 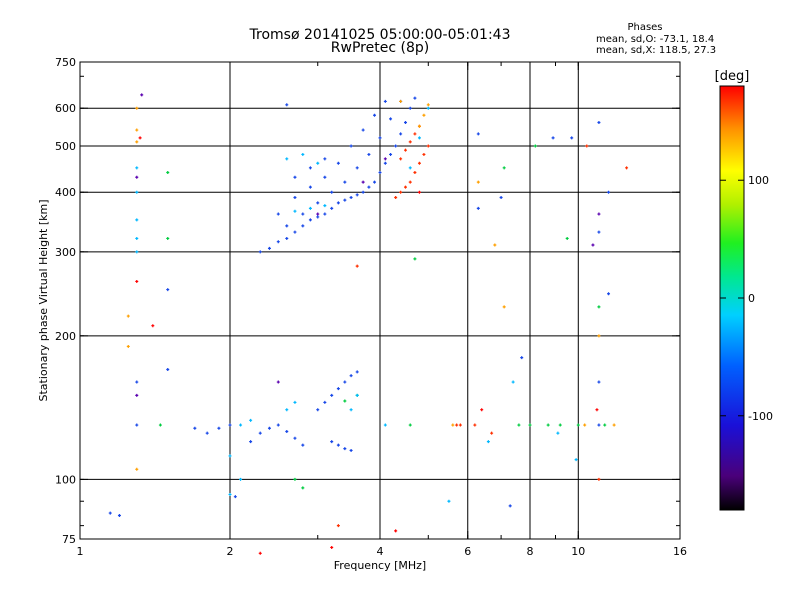 What do you see at coordinates (65, 62) in the screenshot?
I see `y-tick-label: 750` at bounding box center [65, 62].